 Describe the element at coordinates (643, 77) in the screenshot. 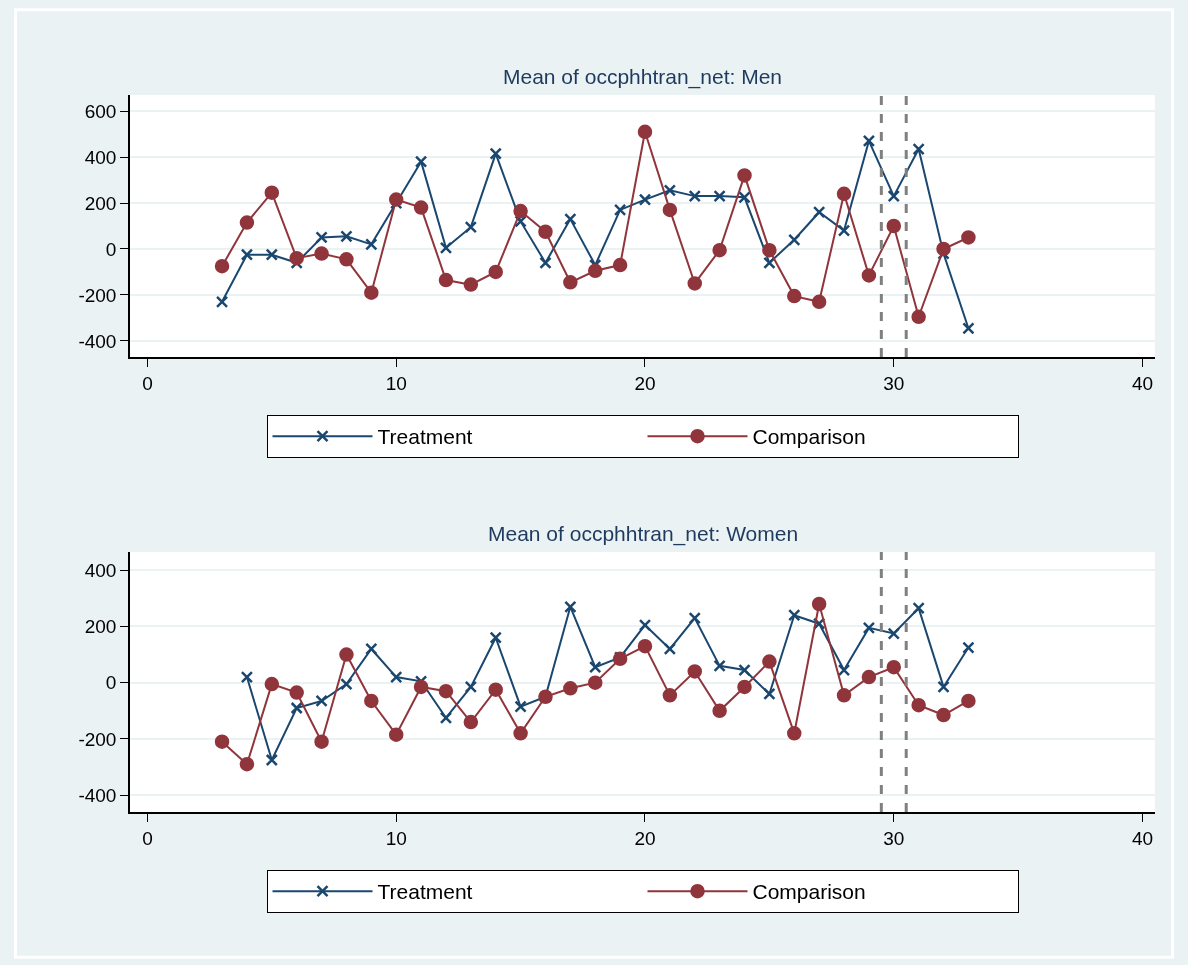

I see `chart-title: Mean of occphhtran_net: Men` at that location.